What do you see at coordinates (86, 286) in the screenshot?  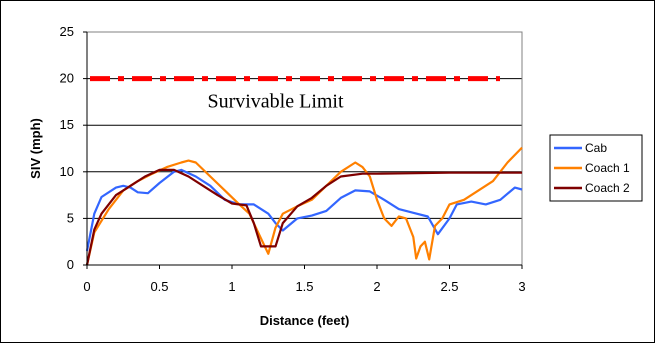 I see `x-tick-label: 0` at bounding box center [86, 286].